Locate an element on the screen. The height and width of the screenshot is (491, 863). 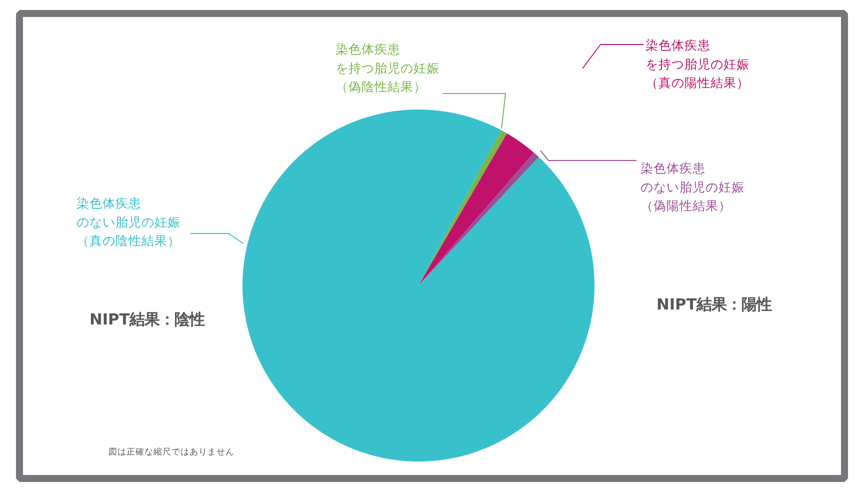
slice-label: 染色体疾患を持つ胎児の妊娠（偽陰性結果） is located at coordinates (388, 68).